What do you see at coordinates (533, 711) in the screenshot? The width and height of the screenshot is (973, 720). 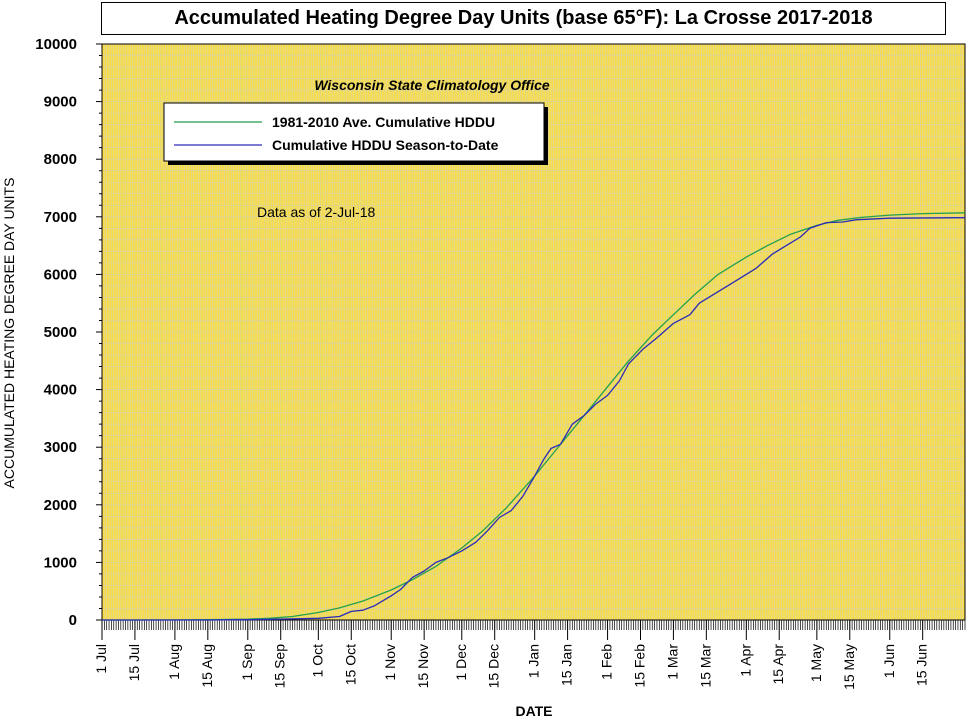 I see `x-axis-label: DATE` at bounding box center [533, 711].